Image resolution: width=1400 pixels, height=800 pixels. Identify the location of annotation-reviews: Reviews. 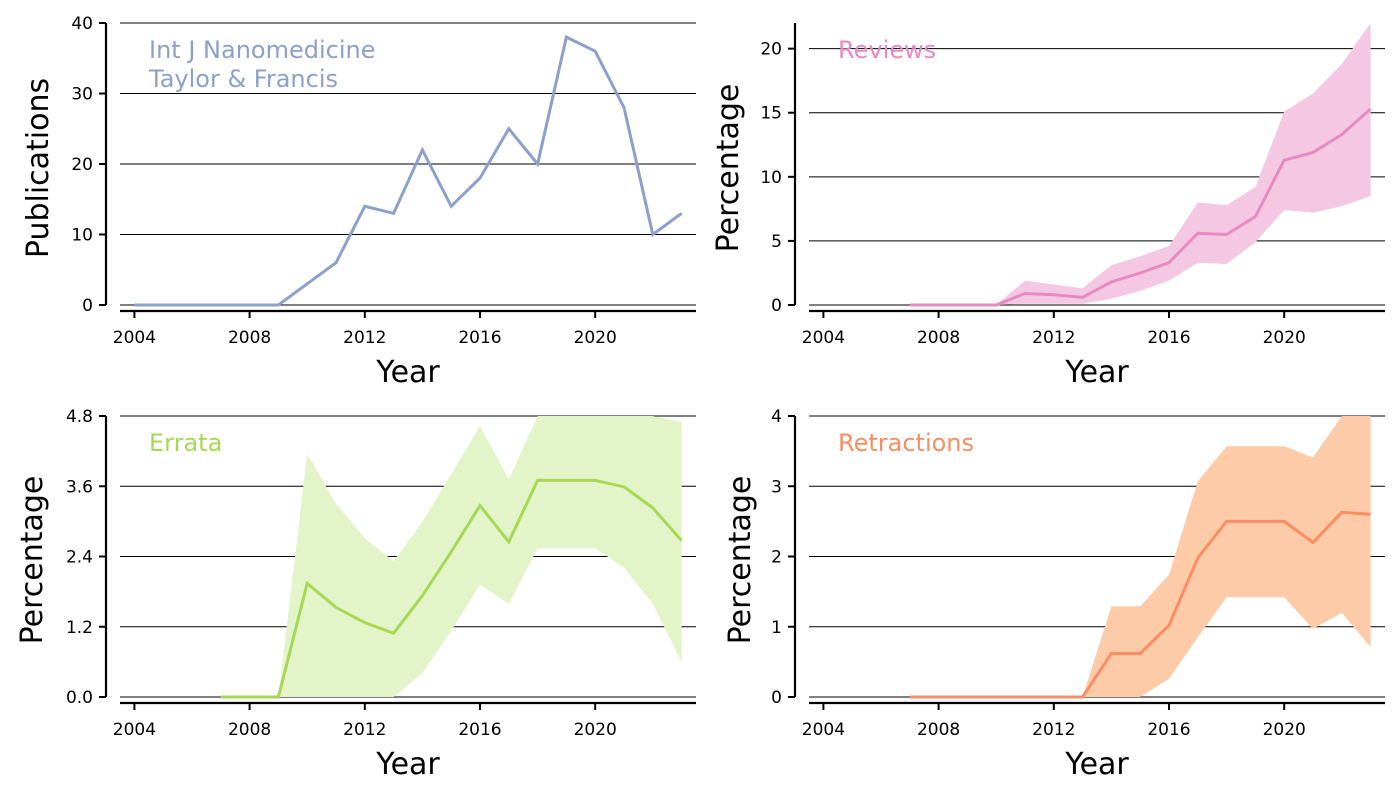
(887, 50).